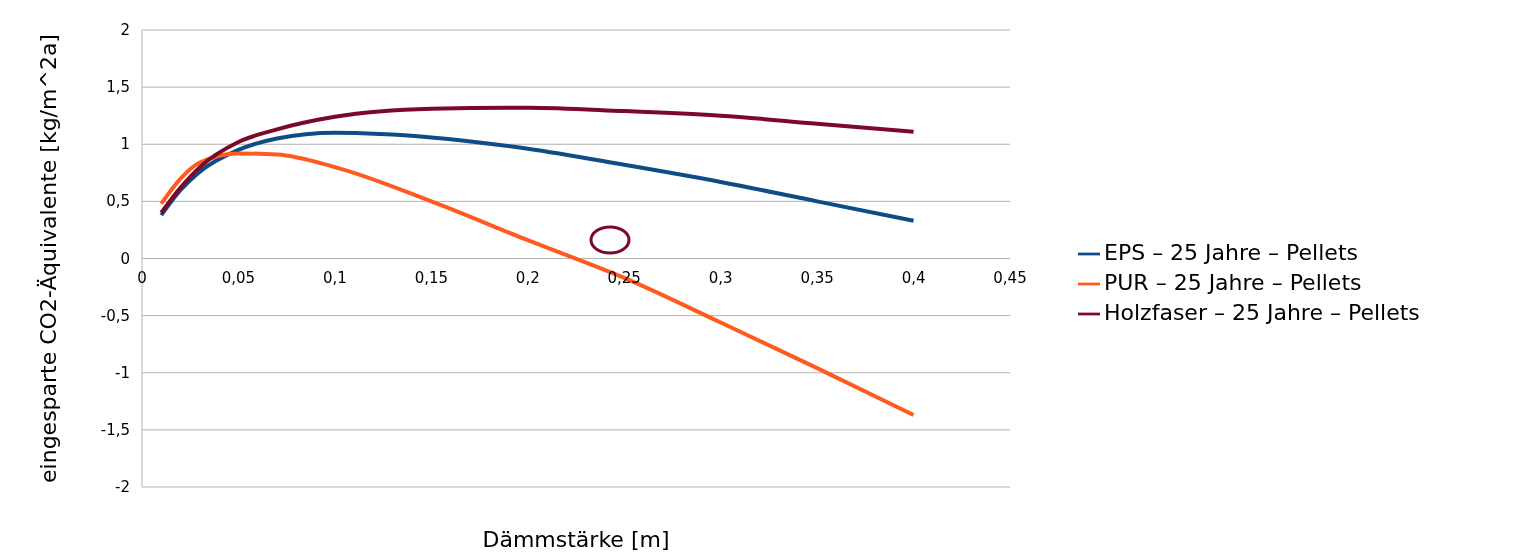 This screenshot has height=560, width=1528. What do you see at coordinates (334, 277) in the screenshot?
I see `x-tick-label: 0,1` at bounding box center [334, 277].